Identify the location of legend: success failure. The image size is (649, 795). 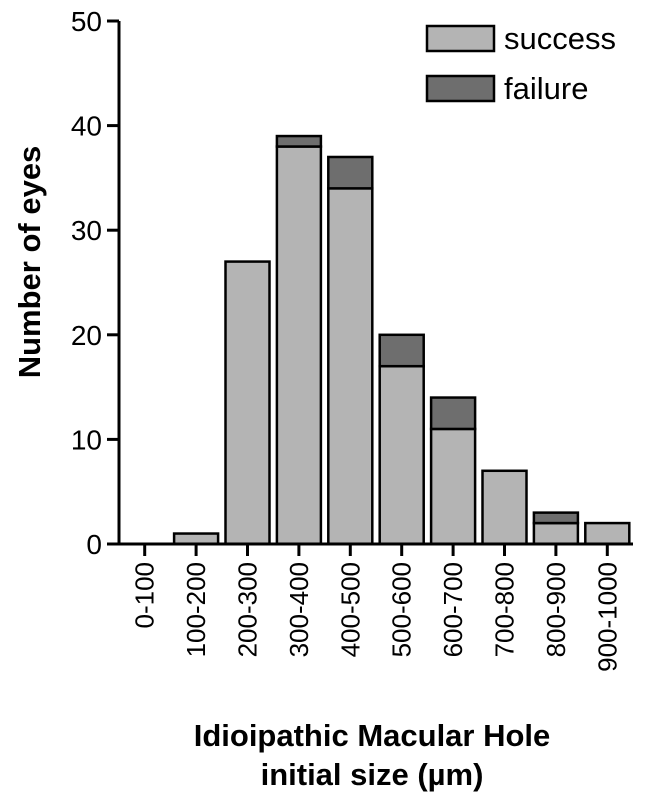
(520, 63).